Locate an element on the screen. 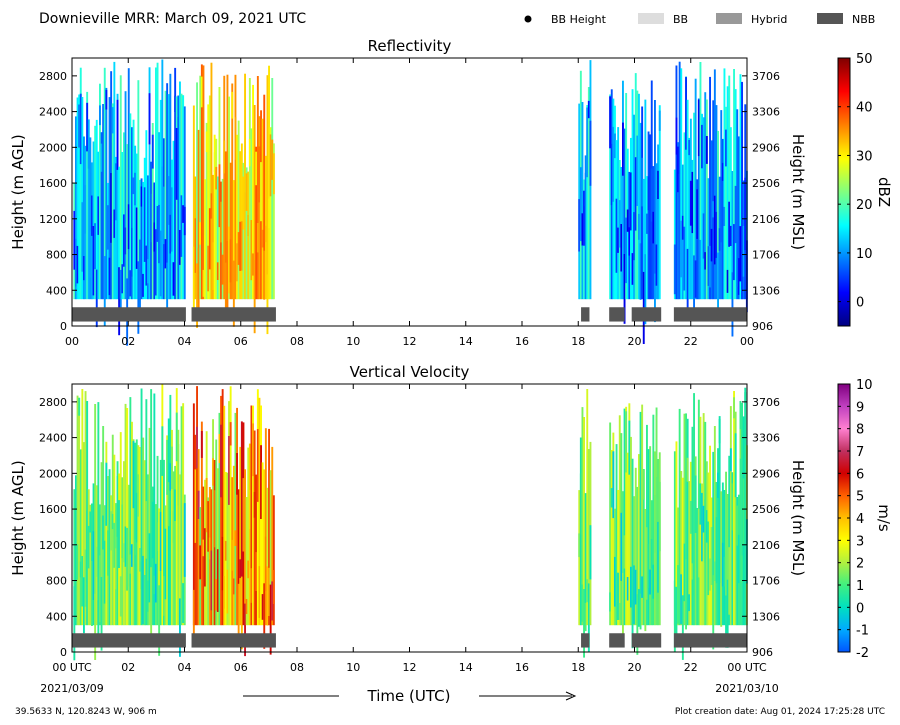 The width and height of the screenshot is (900, 725). colorbar-tick-label: 10 is located at coordinates (864, 385).